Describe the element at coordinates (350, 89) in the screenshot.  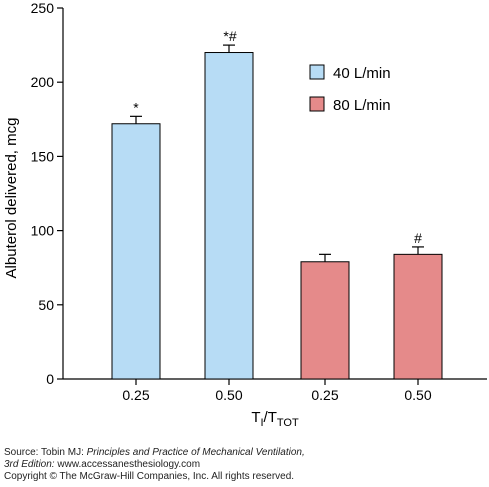
I see `legend: 40 L/min 80 L/min` at that location.